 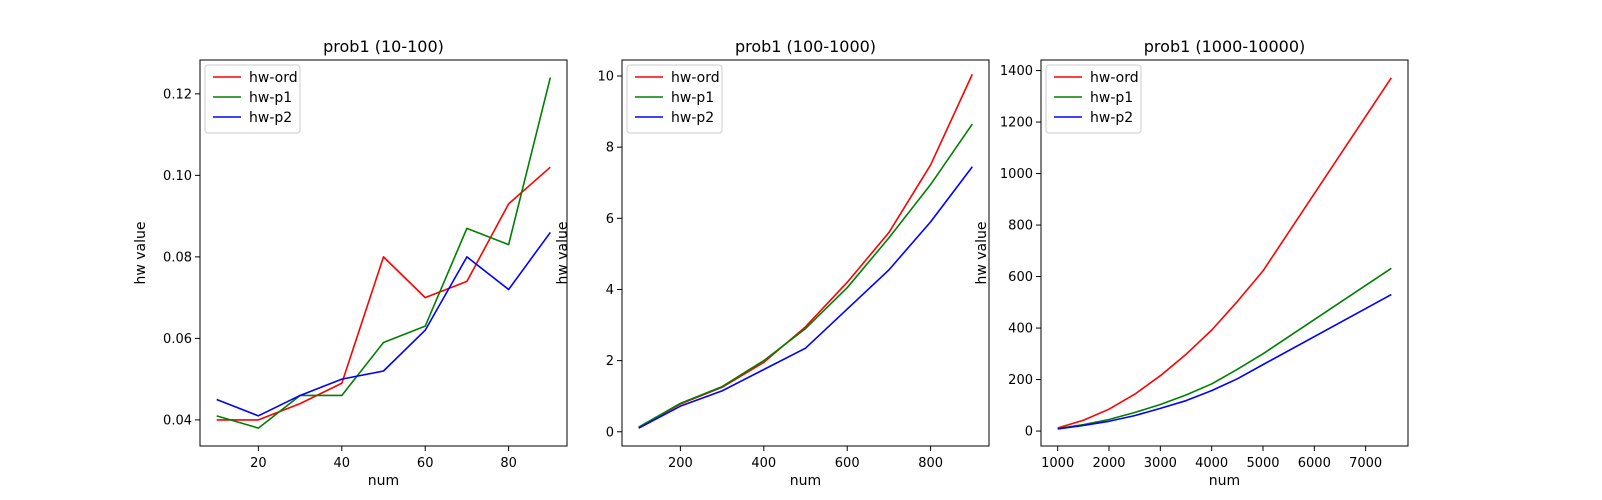 I want to click on y-tick-label: 0.10, so click(x=177, y=176).